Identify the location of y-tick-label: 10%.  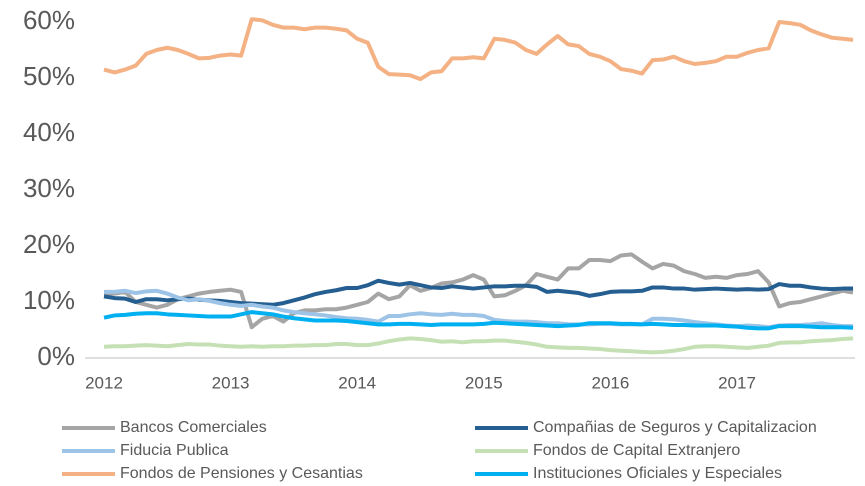
(49, 300).